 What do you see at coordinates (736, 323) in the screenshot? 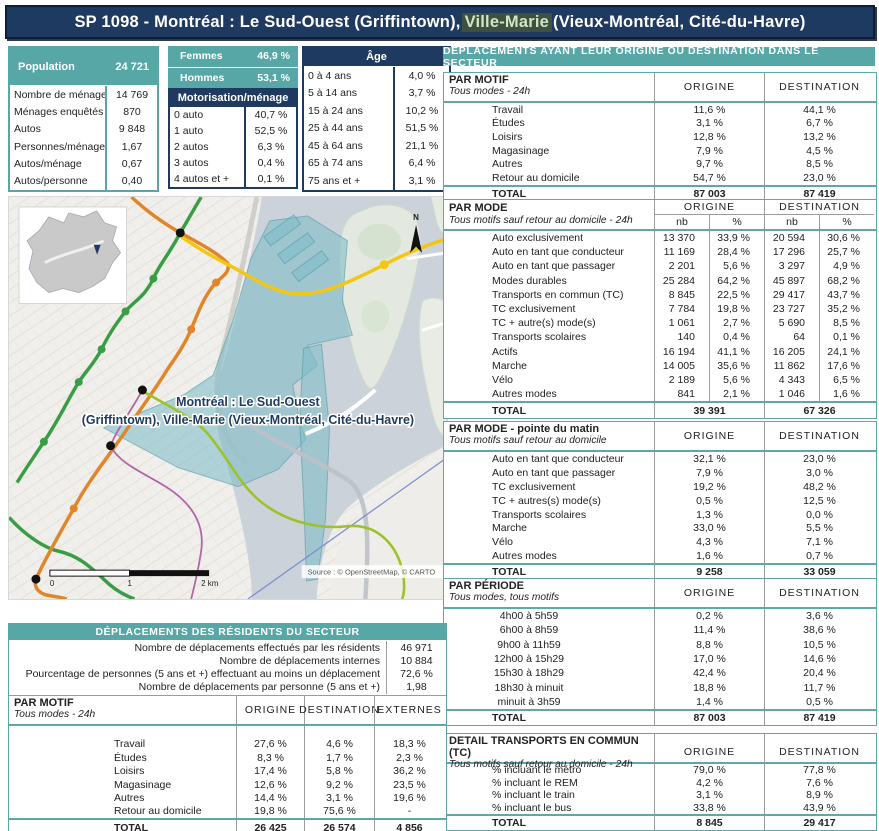
I see `row-value: 2,7 %` at bounding box center [736, 323].